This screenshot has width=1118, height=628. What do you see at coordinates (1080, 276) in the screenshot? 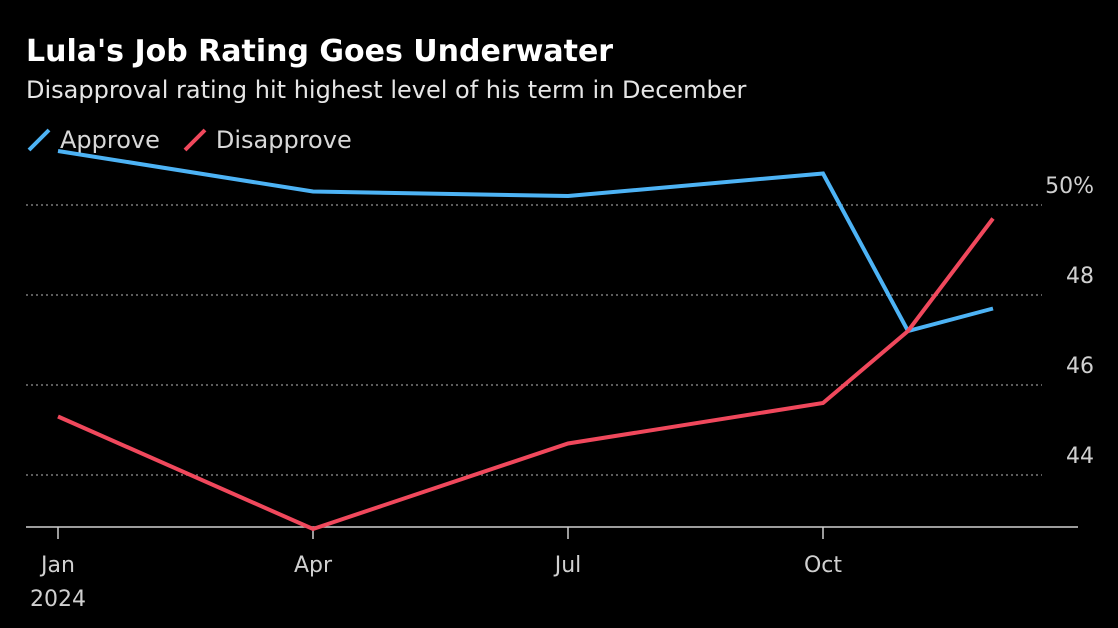
I see `y-tick-label: 48` at bounding box center [1080, 276].